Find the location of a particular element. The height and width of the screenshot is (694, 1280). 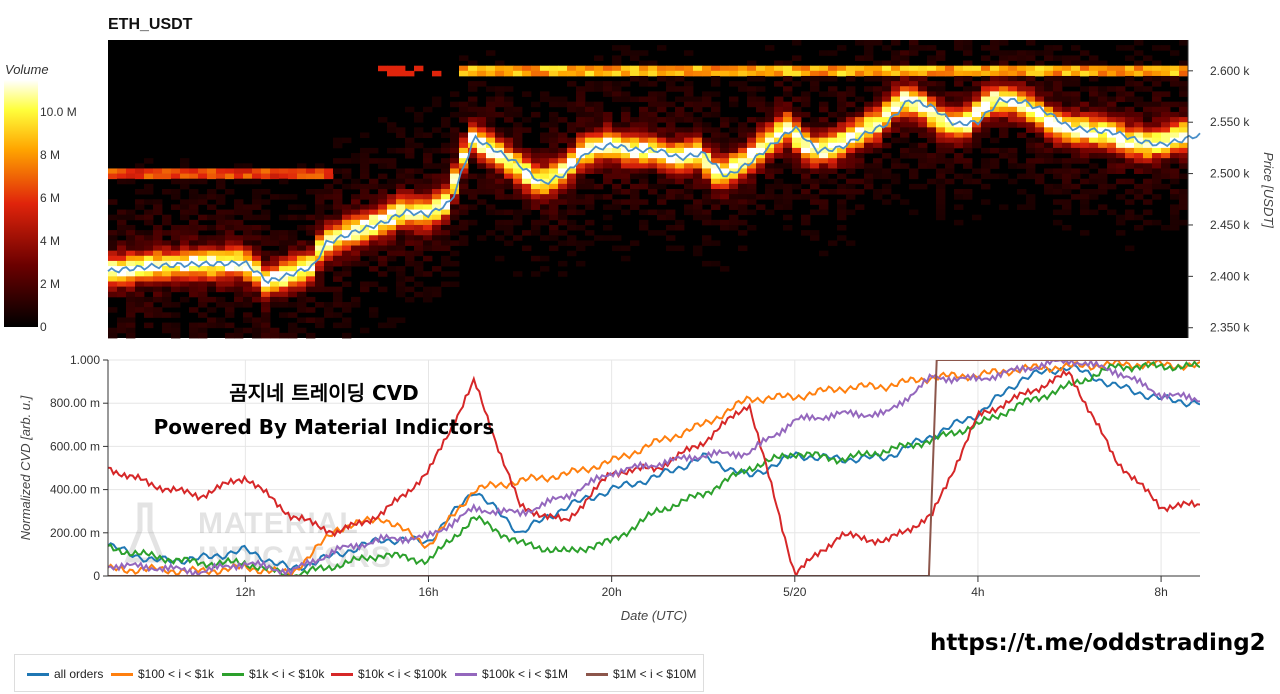

price-tick-label: 2.350 k is located at coordinates (1230, 328).